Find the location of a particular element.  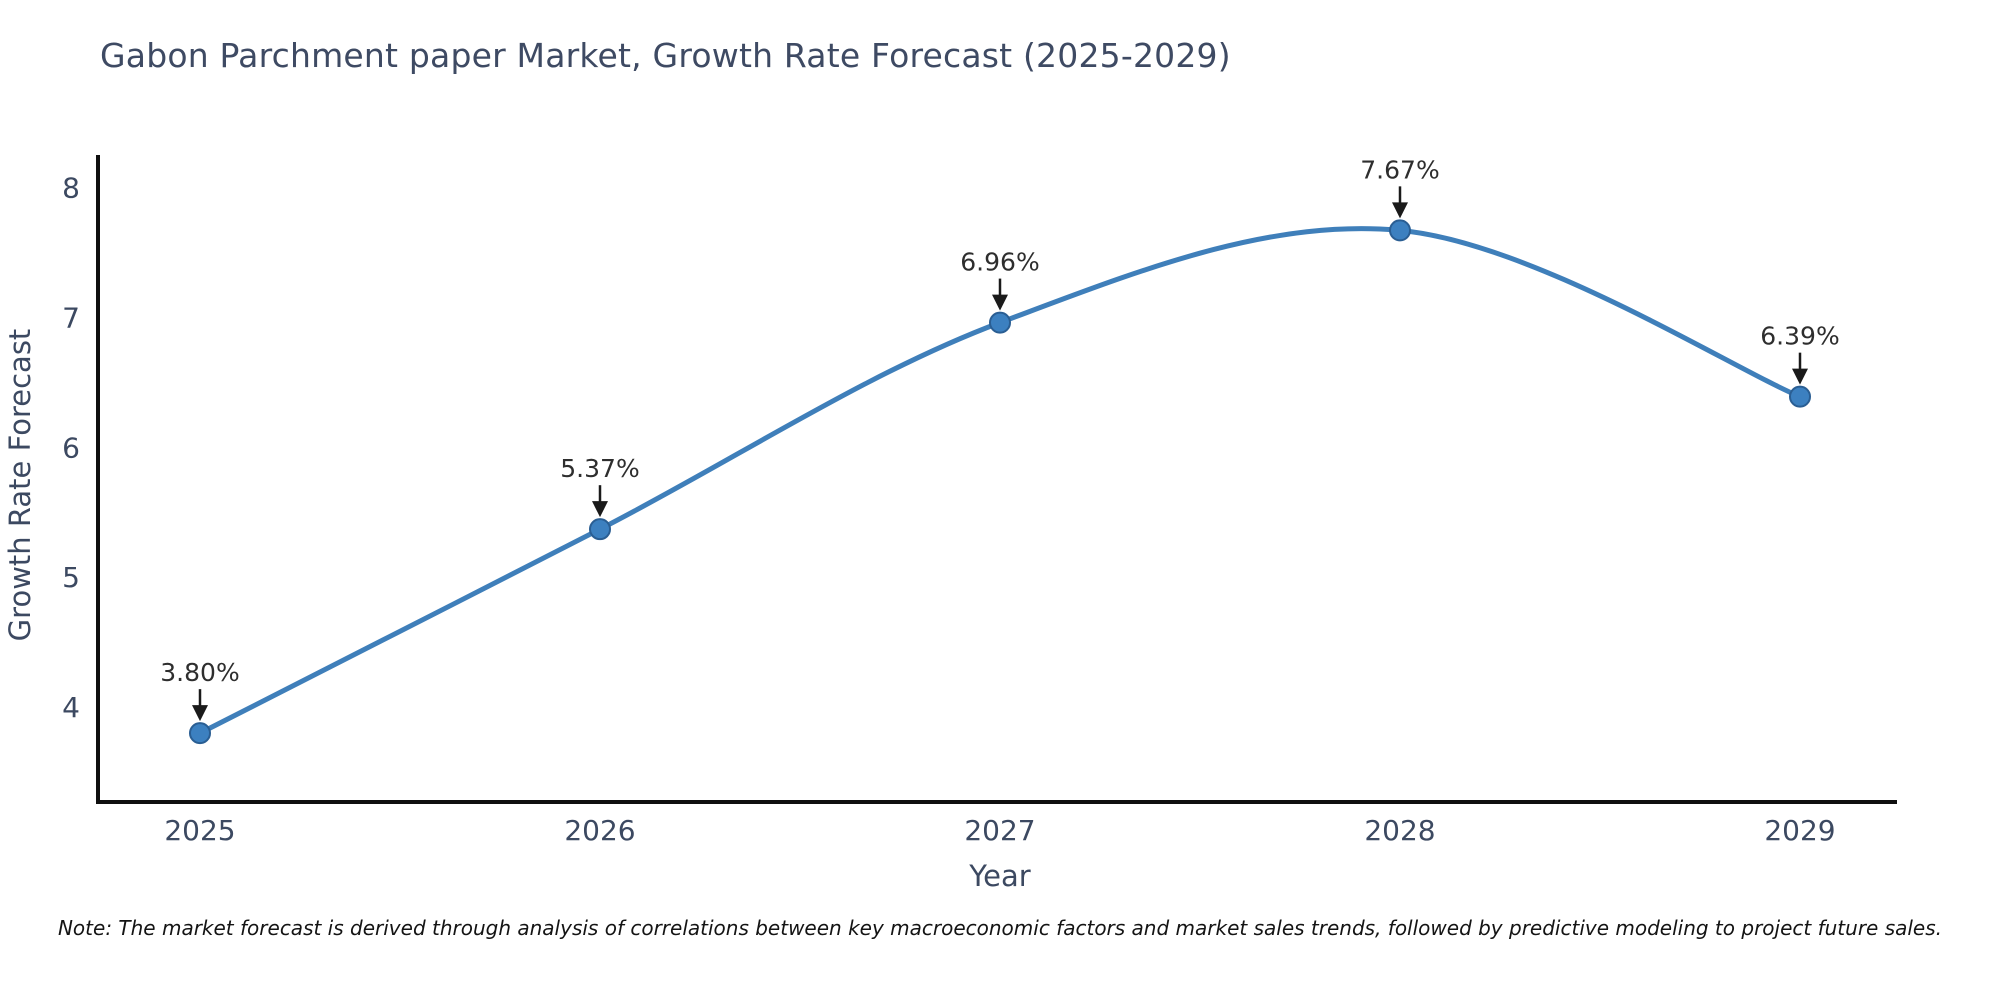

point-annotation: 6.39% is located at coordinates (1799, 336).